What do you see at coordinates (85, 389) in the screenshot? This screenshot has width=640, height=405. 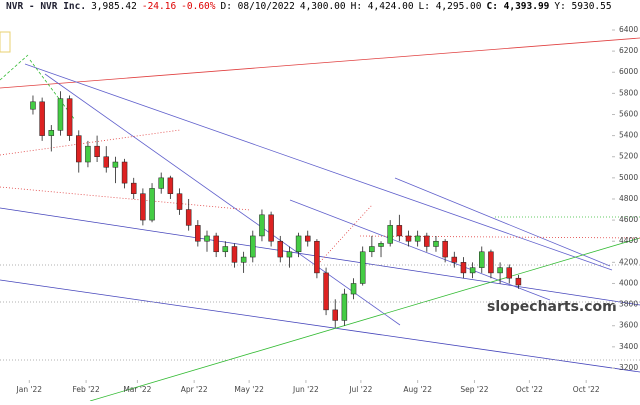 I see `x-tick-label: Feb '22` at bounding box center [85, 389].